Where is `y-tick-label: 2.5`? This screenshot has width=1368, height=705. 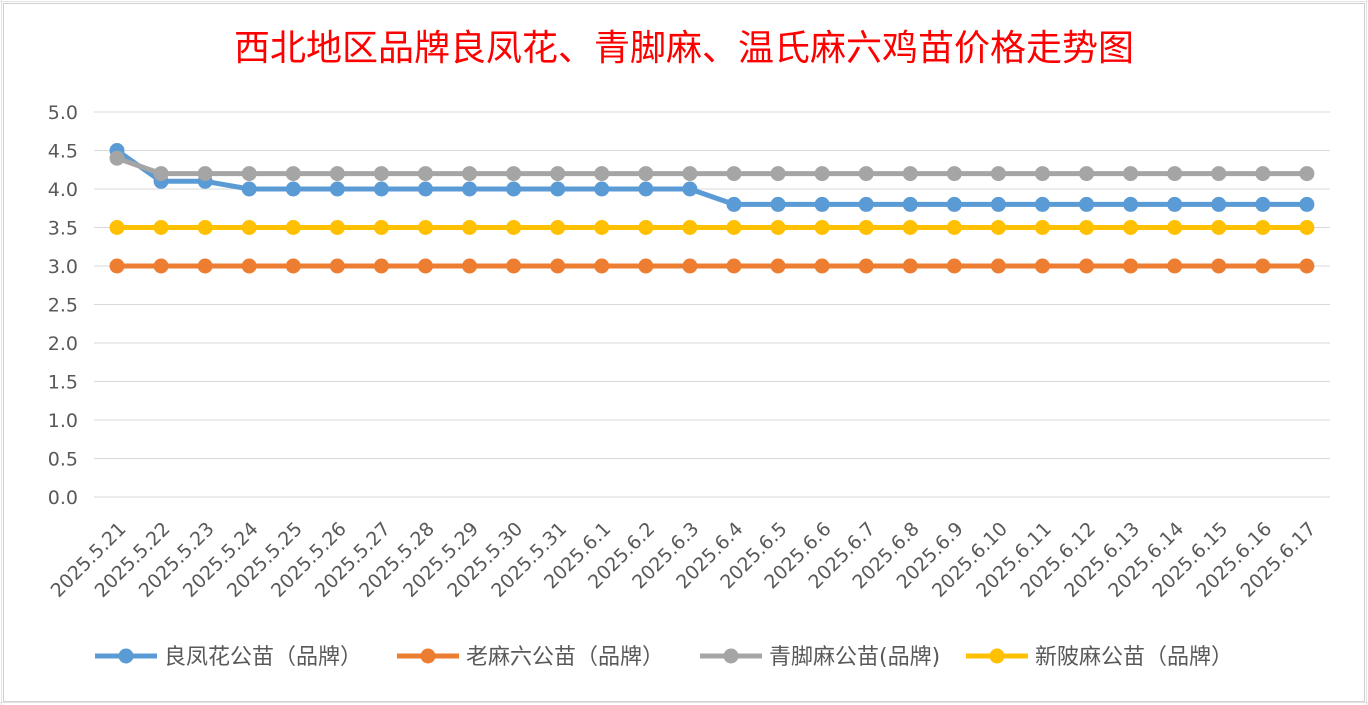 y-tick-label: 2.5 is located at coordinates (63, 306).